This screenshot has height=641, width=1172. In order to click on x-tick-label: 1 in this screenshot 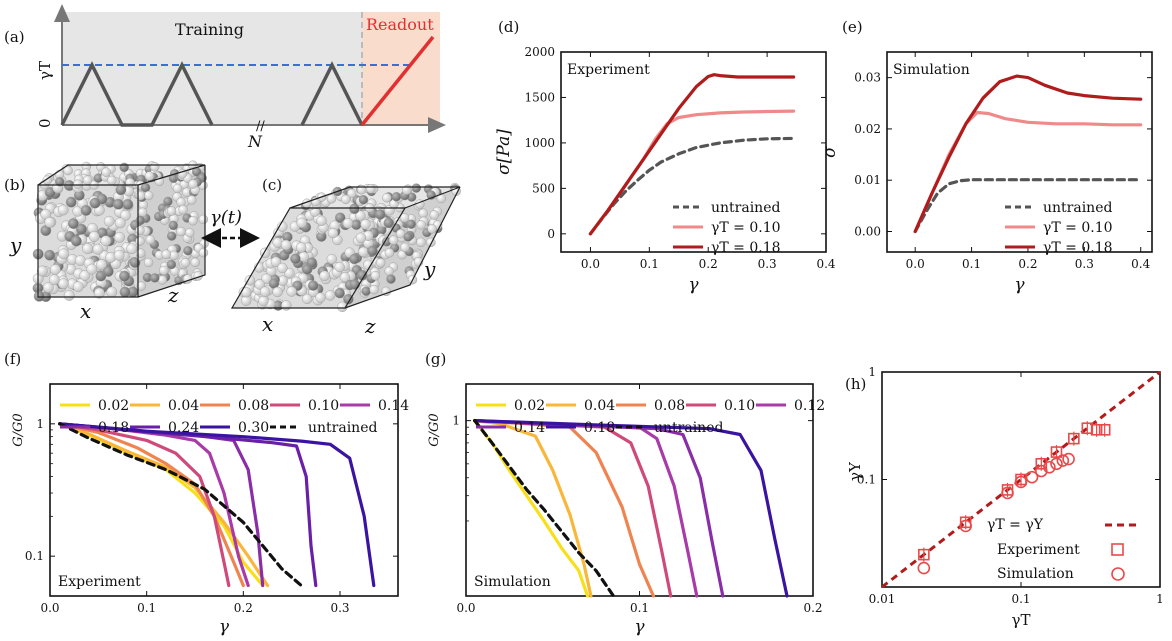, I will do `click(1160, 599)`.